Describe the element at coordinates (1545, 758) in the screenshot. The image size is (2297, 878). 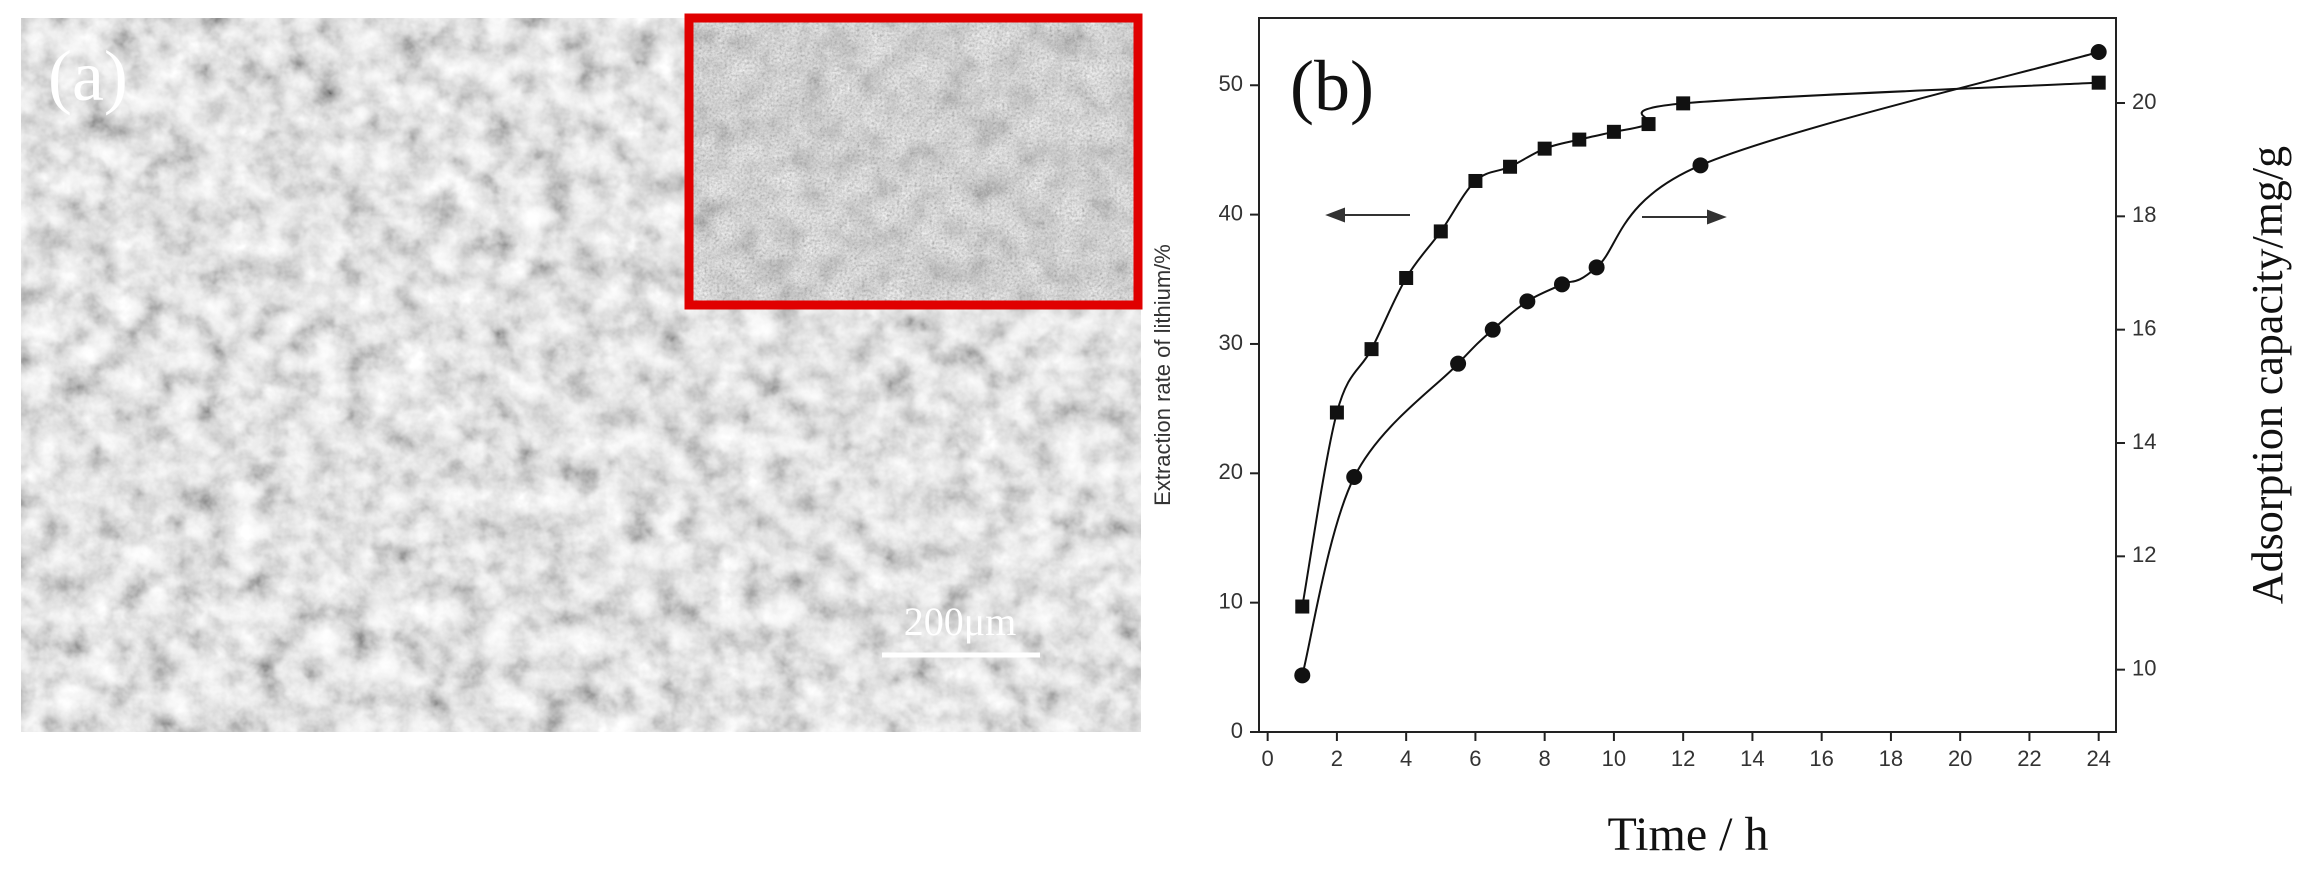
I see `x-tick-label: 8` at that location.